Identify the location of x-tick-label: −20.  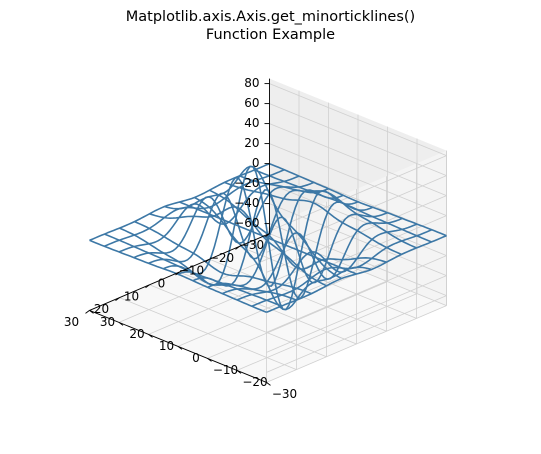
(221, 258).